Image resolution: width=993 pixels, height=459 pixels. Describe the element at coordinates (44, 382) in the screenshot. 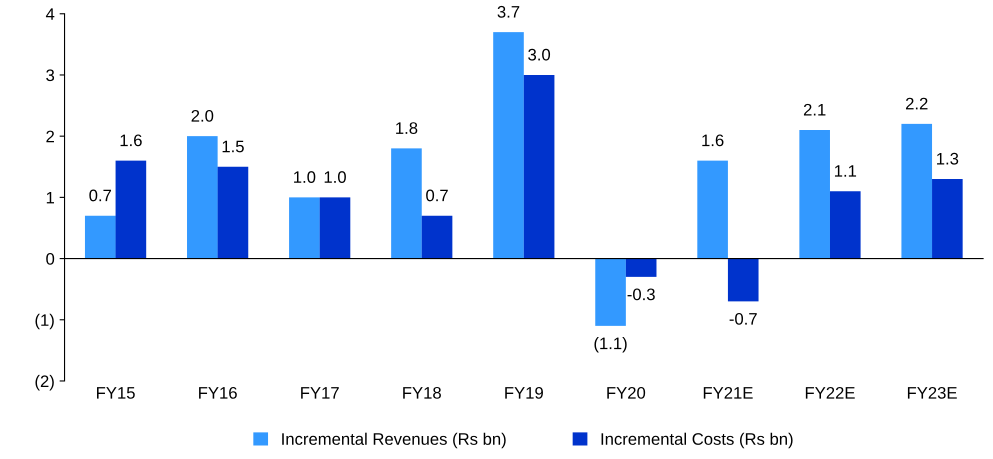

I see `y-tick-label: (2)` at that location.